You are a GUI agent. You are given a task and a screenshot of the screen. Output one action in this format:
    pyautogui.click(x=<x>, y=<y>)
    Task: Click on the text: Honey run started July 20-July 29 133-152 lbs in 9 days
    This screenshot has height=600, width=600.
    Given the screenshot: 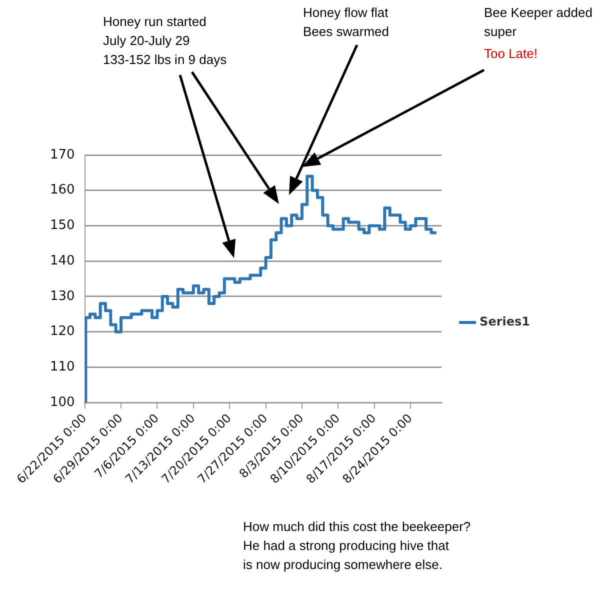 What is the action you would take?
    pyautogui.click(x=165, y=41)
    